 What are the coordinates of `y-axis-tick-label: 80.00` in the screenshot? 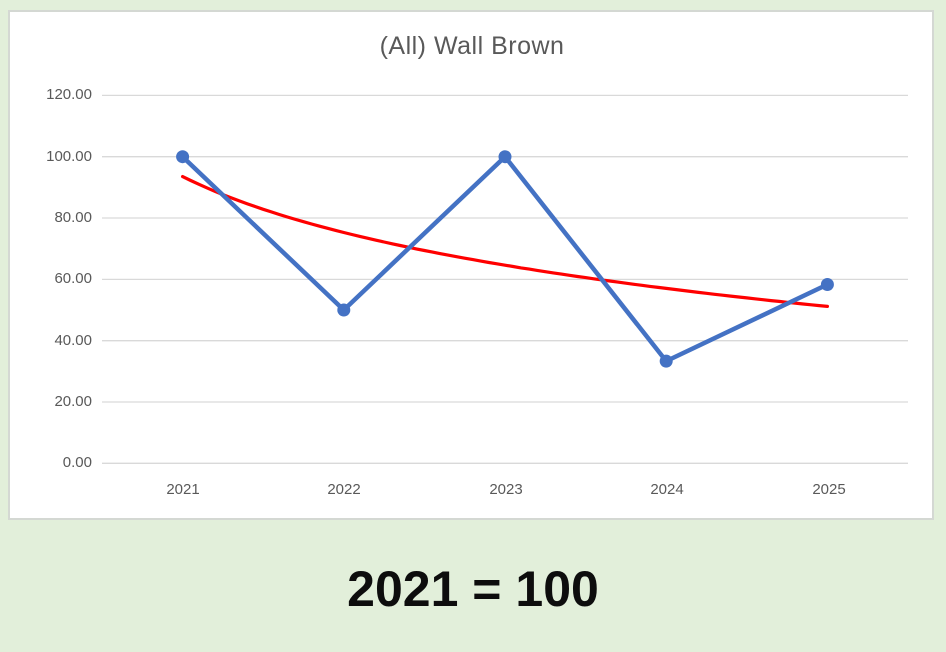 It's located at (73, 217).